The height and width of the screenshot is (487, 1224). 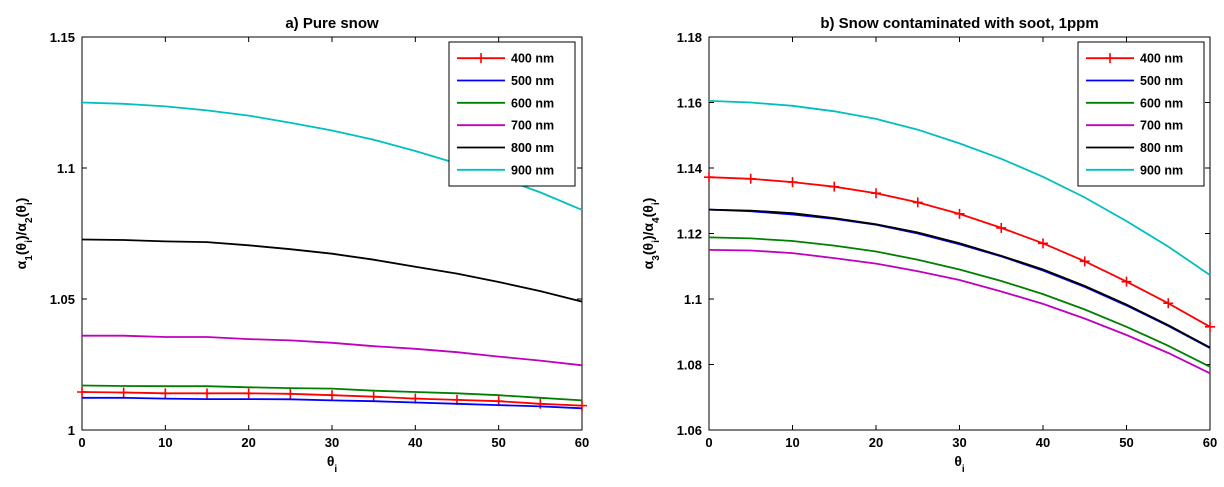 I want to click on y-tick-label: 1.12, so click(x=689, y=234).